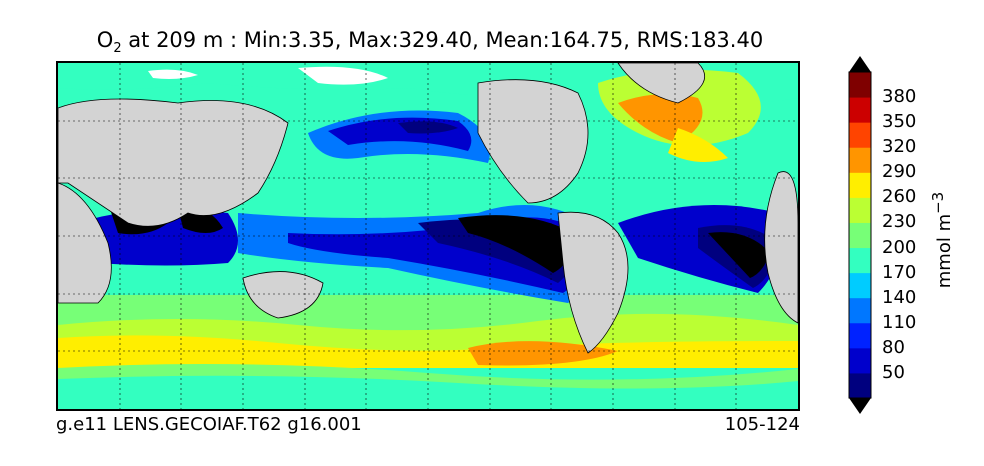 This screenshot has width=984, height=466. What do you see at coordinates (593, 282) in the screenshot?
I see `south-america` at bounding box center [593, 282].